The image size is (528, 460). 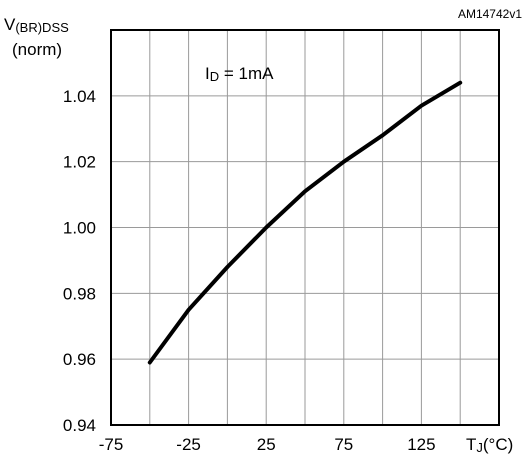 What do you see at coordinates (37, 49) in the screenshot?
I see `y-axis-unit-label: (norm)` at bounding box center [37, 49].